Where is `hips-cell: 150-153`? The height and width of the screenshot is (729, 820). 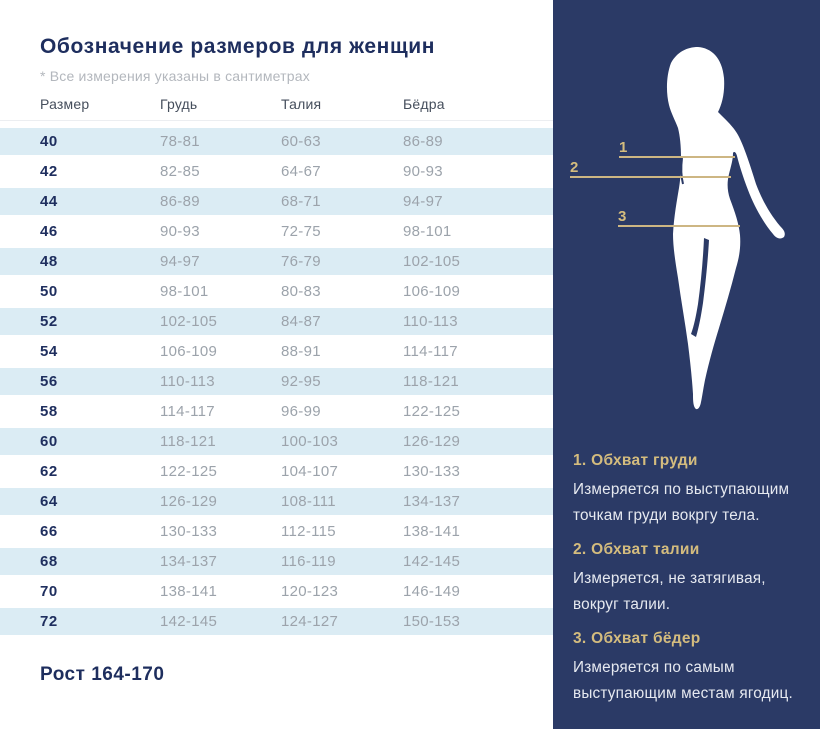 hips-cell: 150-153 is located at coordinates (432, 621).